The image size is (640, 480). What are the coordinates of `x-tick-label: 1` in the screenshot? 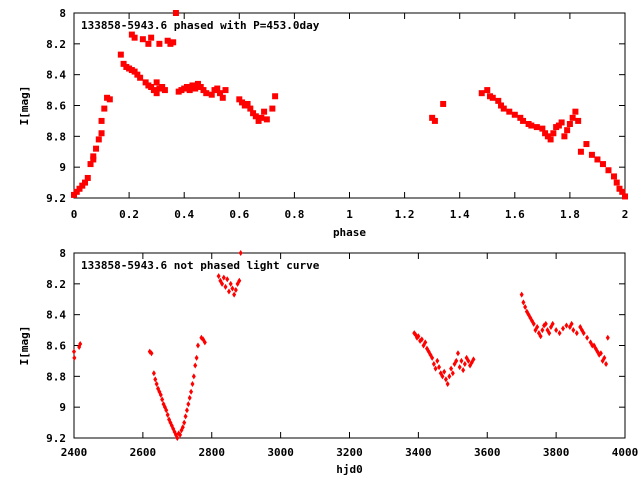 It's located at (349, 214).